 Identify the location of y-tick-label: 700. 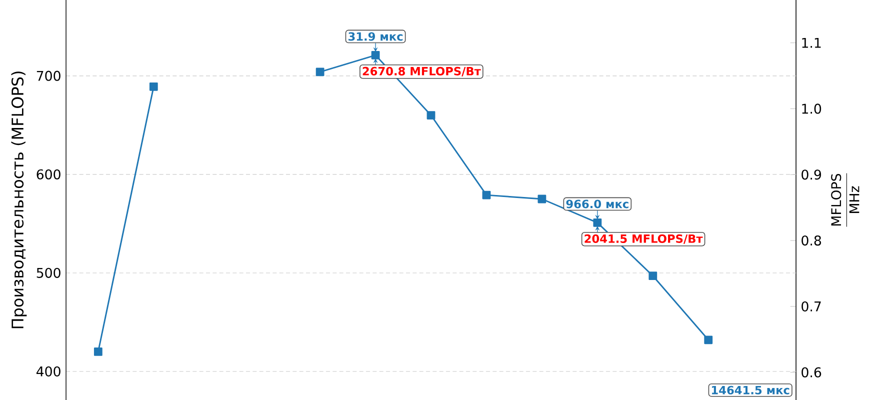
(48, 75).